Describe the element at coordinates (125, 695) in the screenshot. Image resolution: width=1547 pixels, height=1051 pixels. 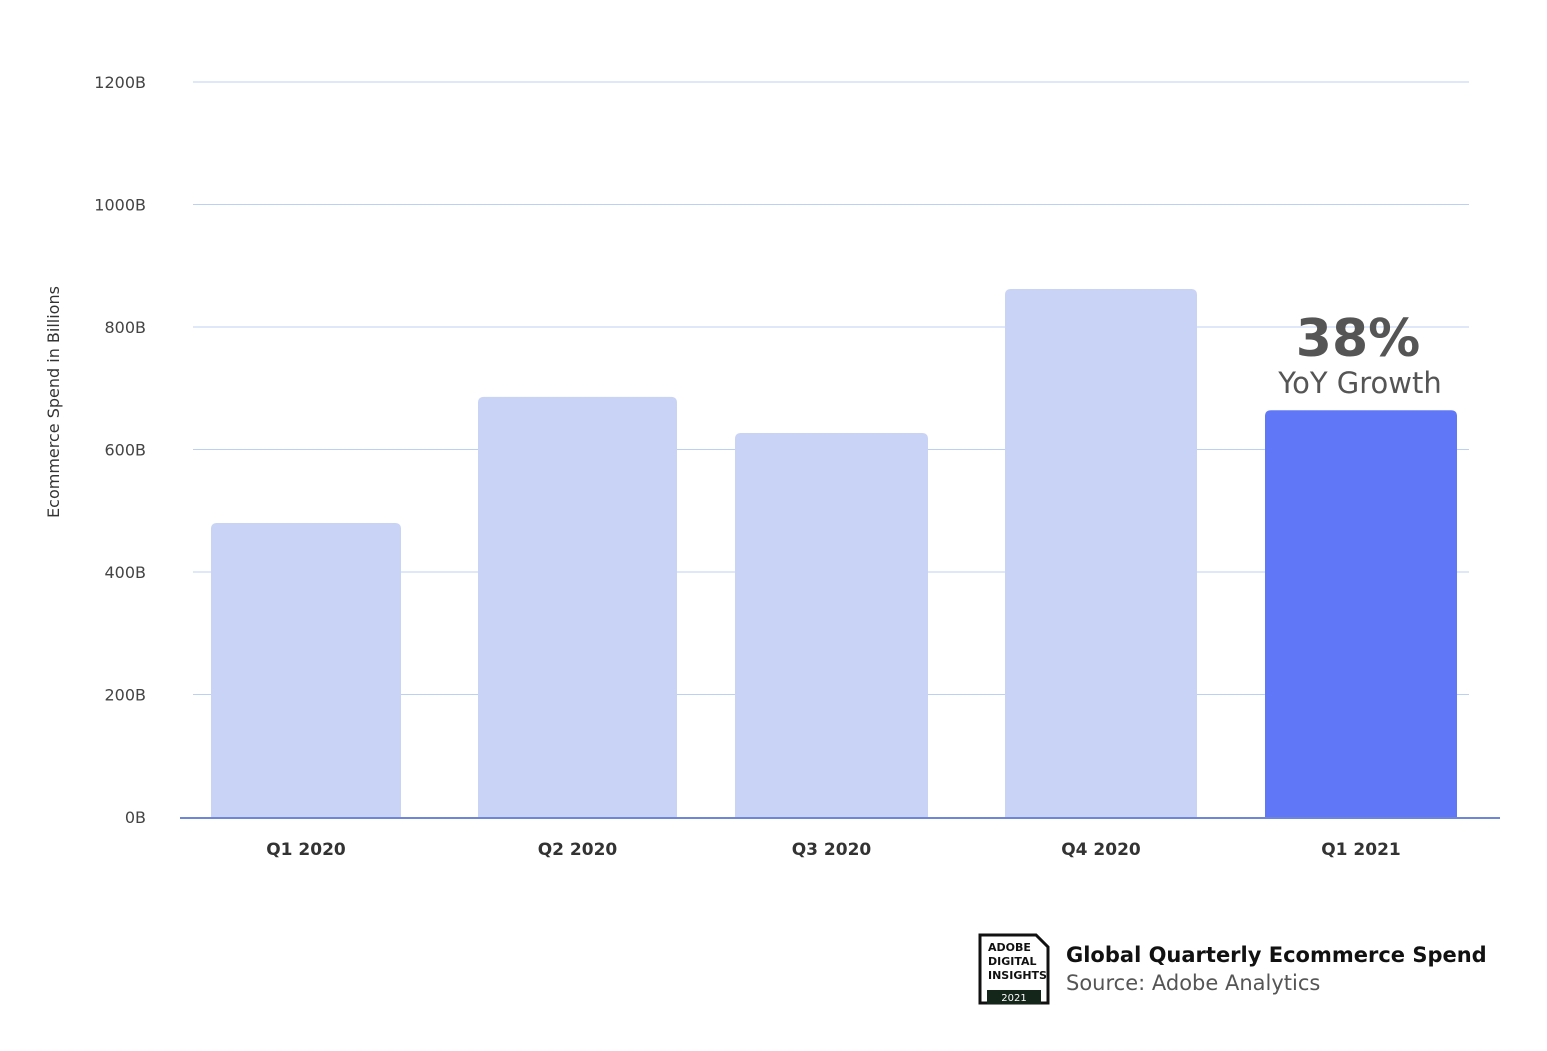
I see `y-tick-label: 200B` at that location.